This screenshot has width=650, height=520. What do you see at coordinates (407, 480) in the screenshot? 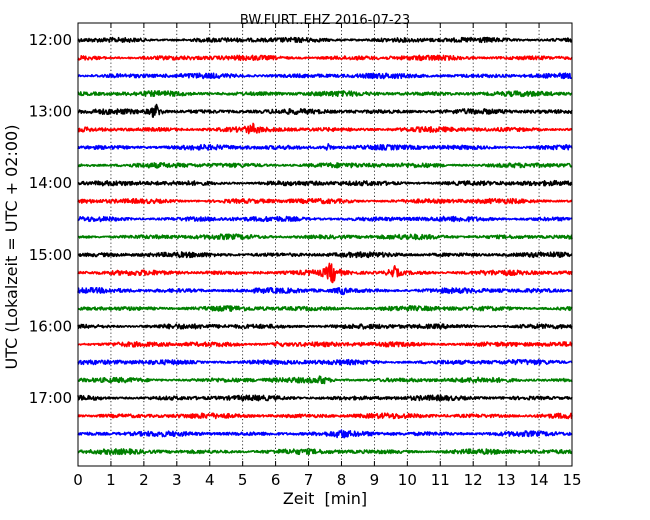
I see `x-tick-label: 10` at bounding box center [407, 480].